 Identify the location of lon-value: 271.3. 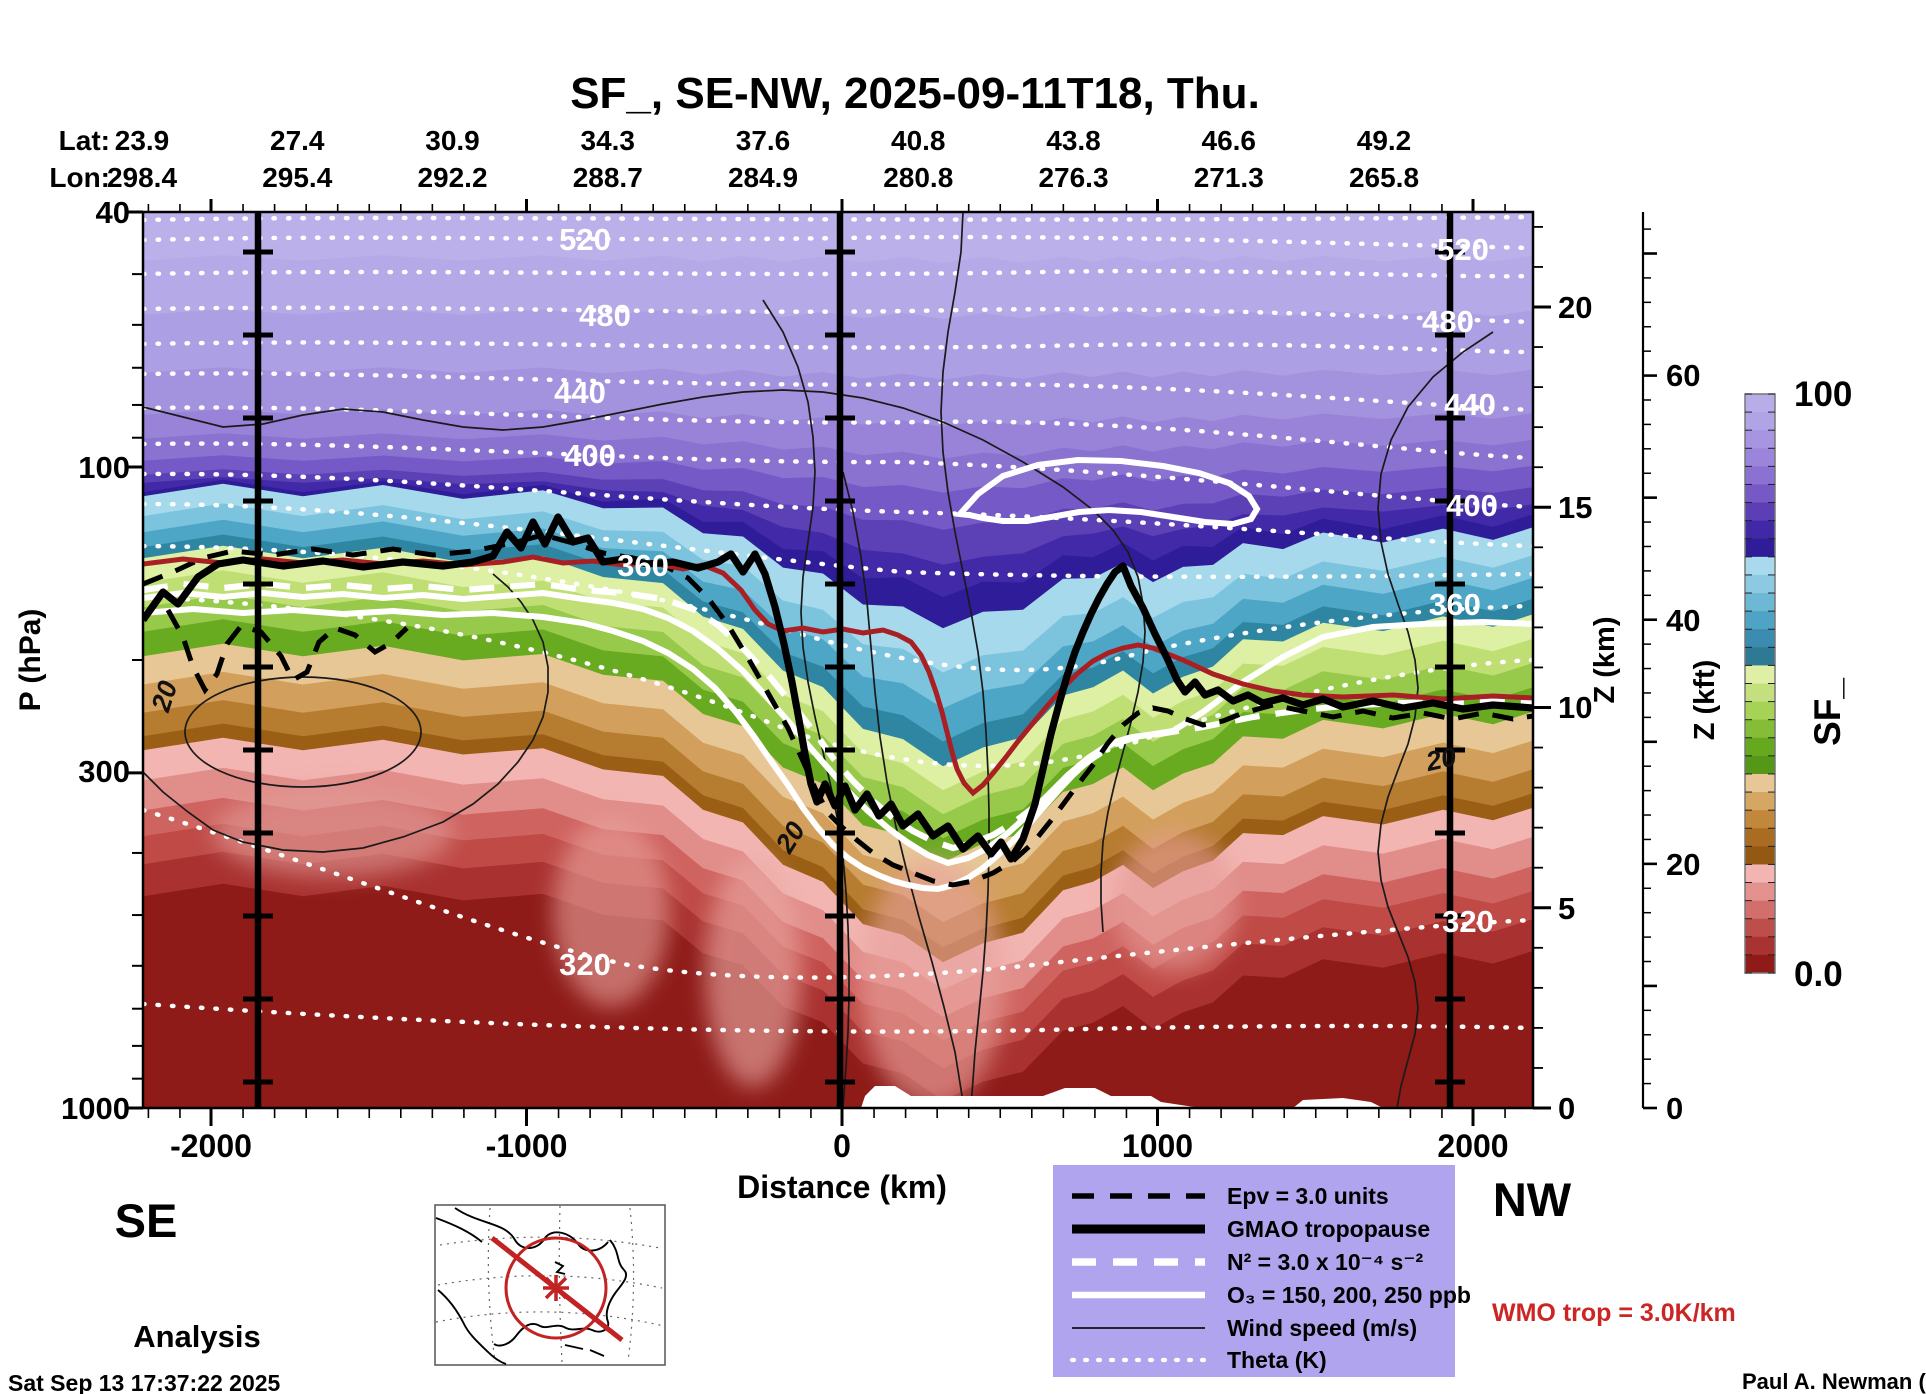
(1229, 177).